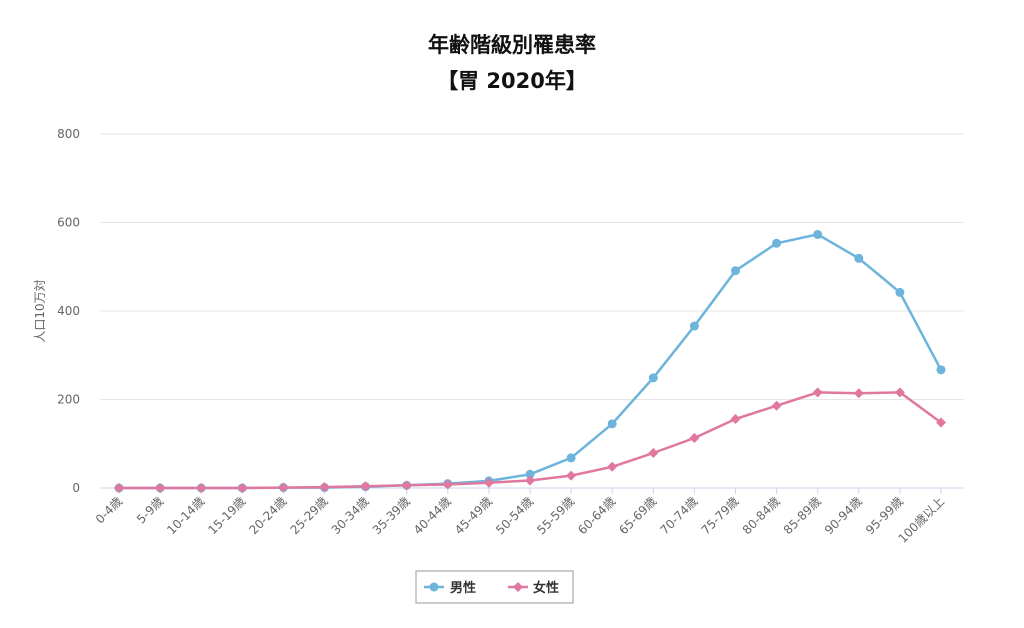  What do you see at coordinates (76, 488) in the screenshot?
I see `y-tick-label: 0` at bounding box center [76, 488].